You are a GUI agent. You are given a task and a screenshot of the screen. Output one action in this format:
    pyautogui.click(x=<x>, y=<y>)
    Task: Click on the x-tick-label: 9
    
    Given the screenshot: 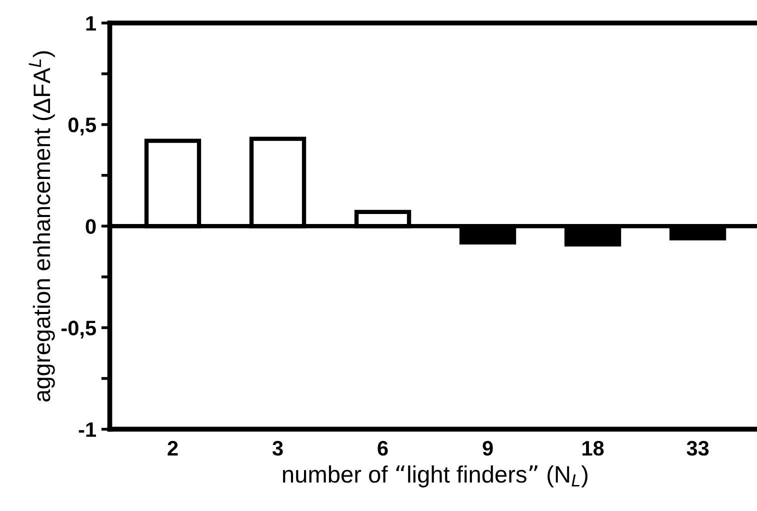 What is the action you would take?
    pyautogui.click(x=487, y=448)
    